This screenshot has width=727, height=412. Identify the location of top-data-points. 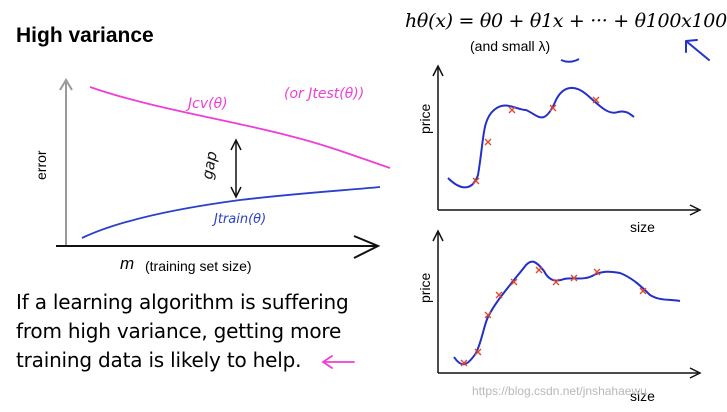
(536, 140).